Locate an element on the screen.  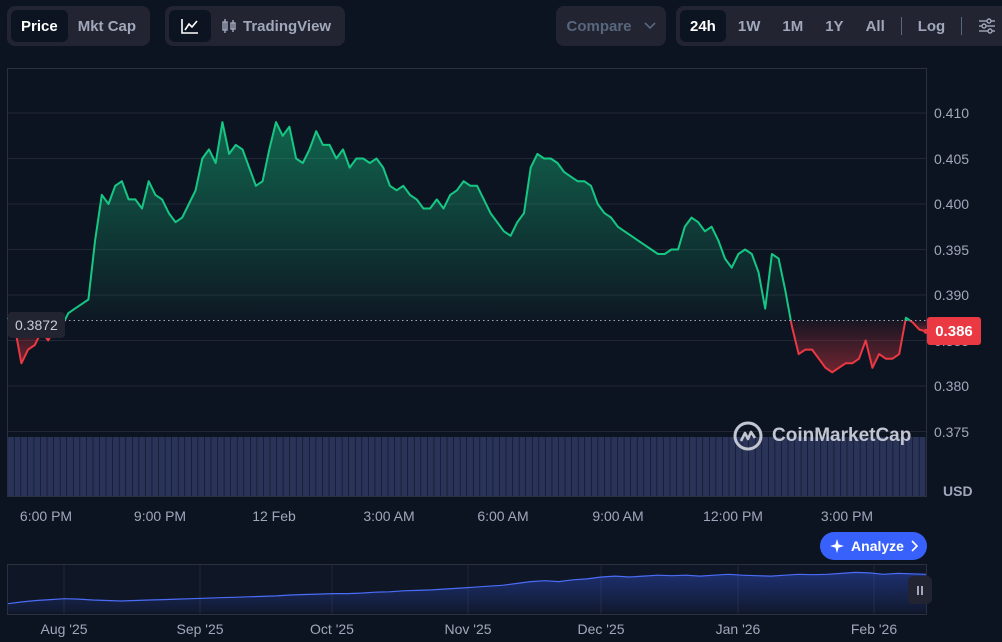
range-1w: 1W is located at coordinates (749, 26).